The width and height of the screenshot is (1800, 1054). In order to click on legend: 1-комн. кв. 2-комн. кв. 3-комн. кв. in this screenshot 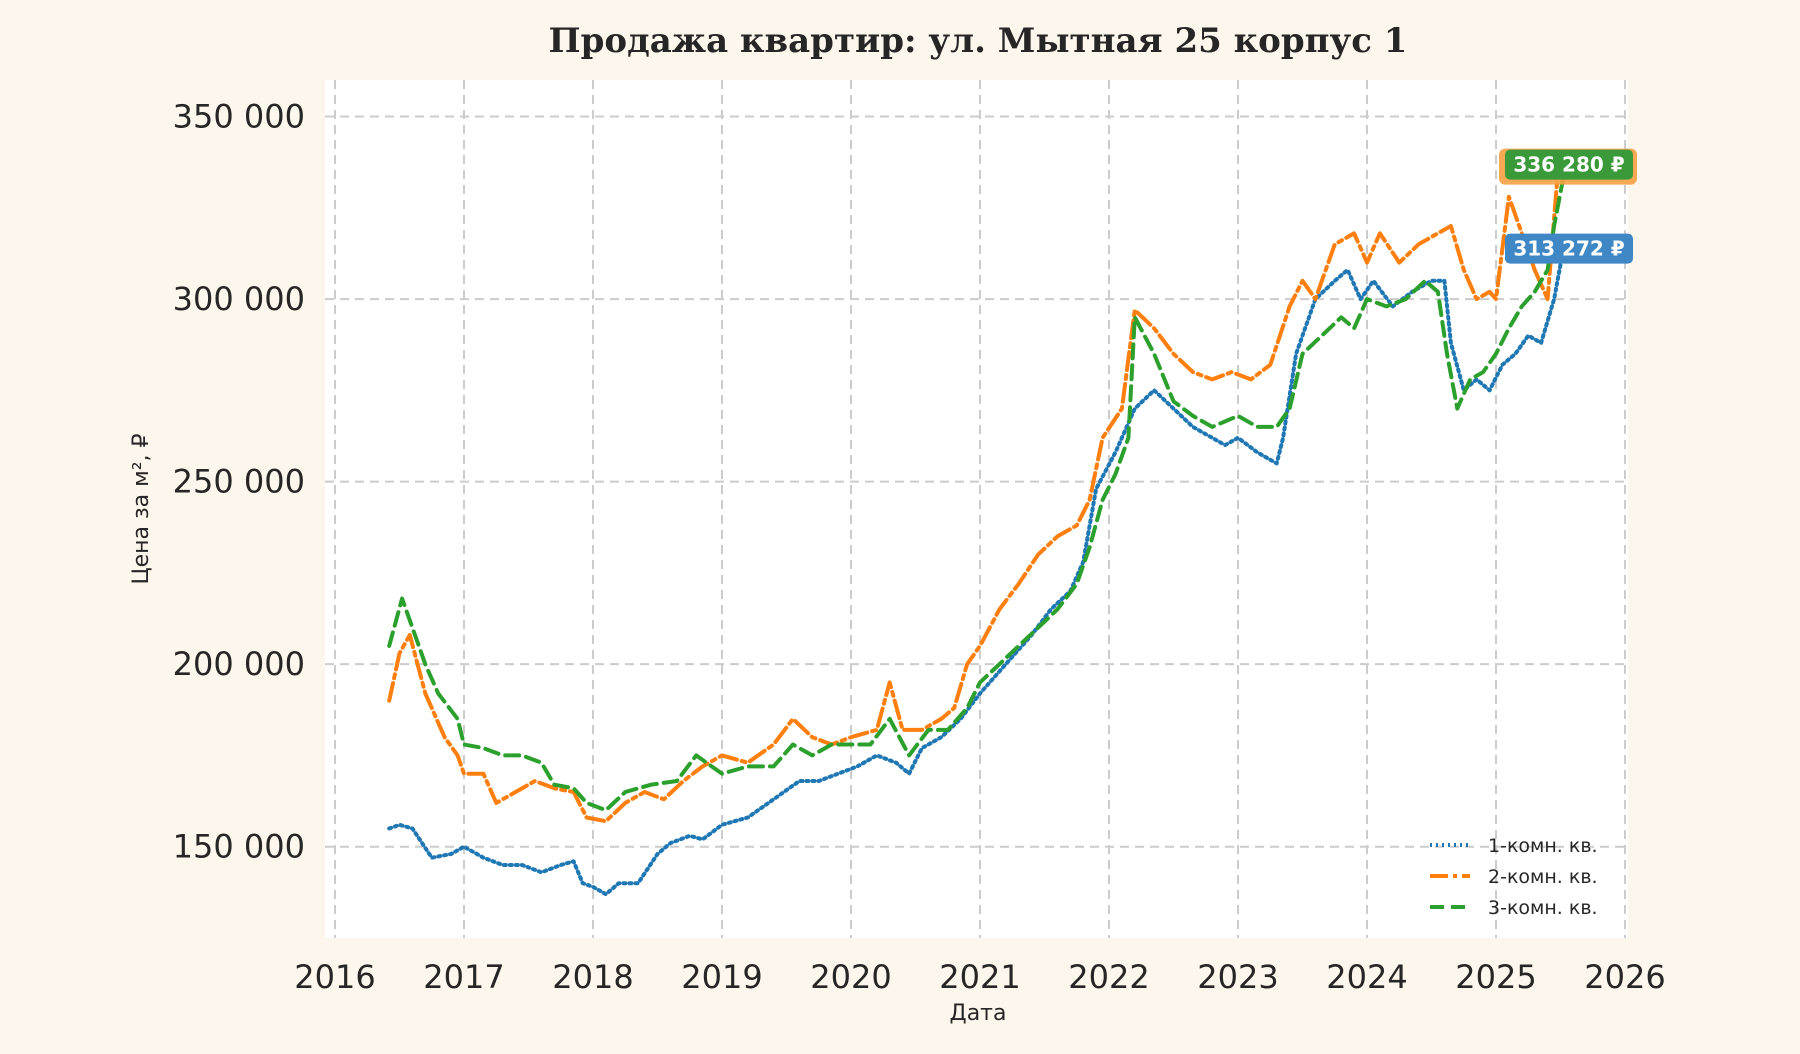, I will do `click(1514, 877)`.